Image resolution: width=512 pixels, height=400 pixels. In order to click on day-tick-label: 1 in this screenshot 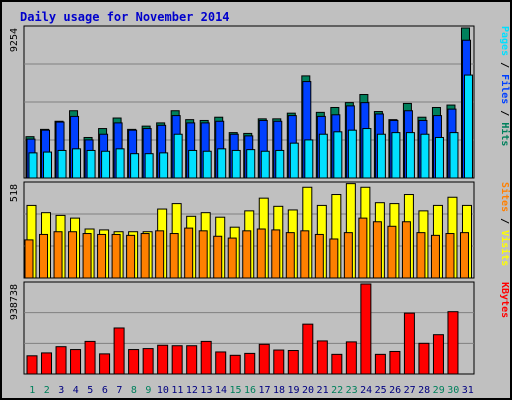, I will do `click(32, 390)`.